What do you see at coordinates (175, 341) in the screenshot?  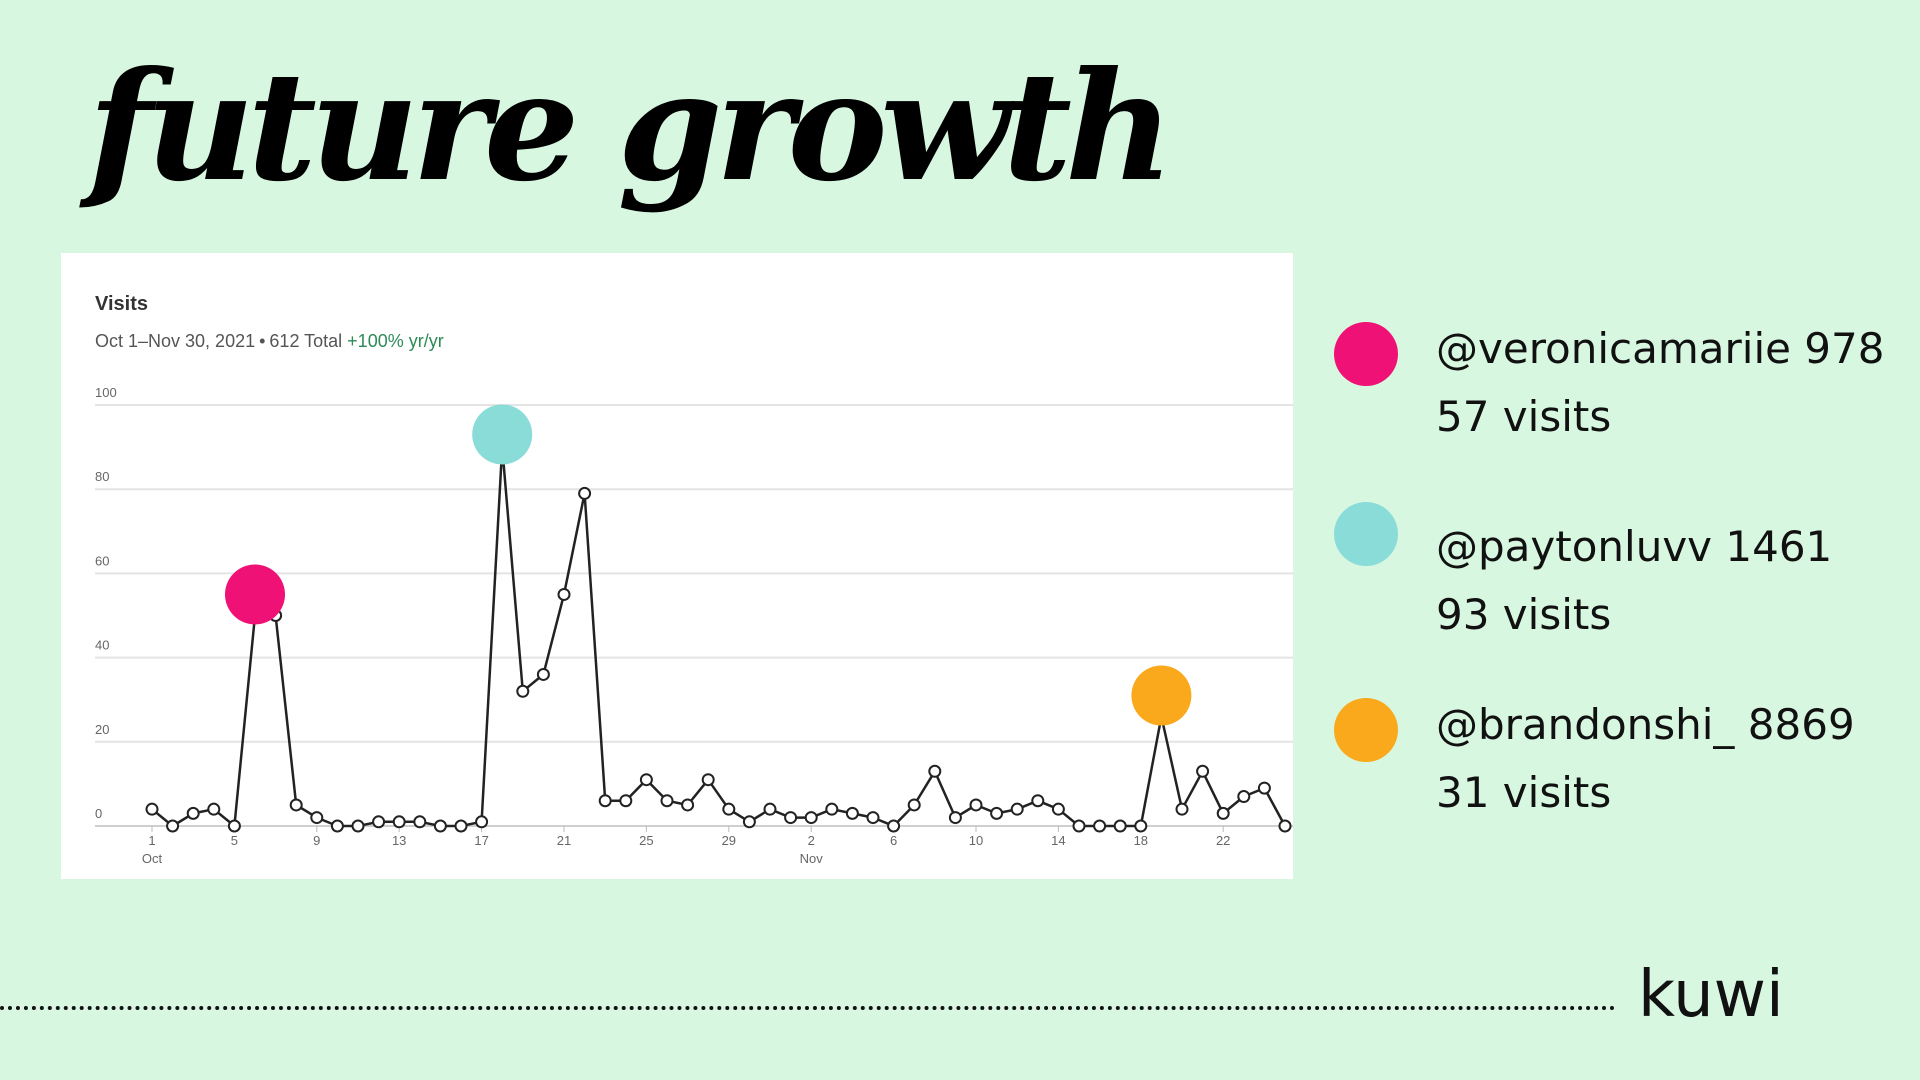 I see `chart-date-range: Oct 1–Nov 30, 2021` at bounding box center [175, 341].